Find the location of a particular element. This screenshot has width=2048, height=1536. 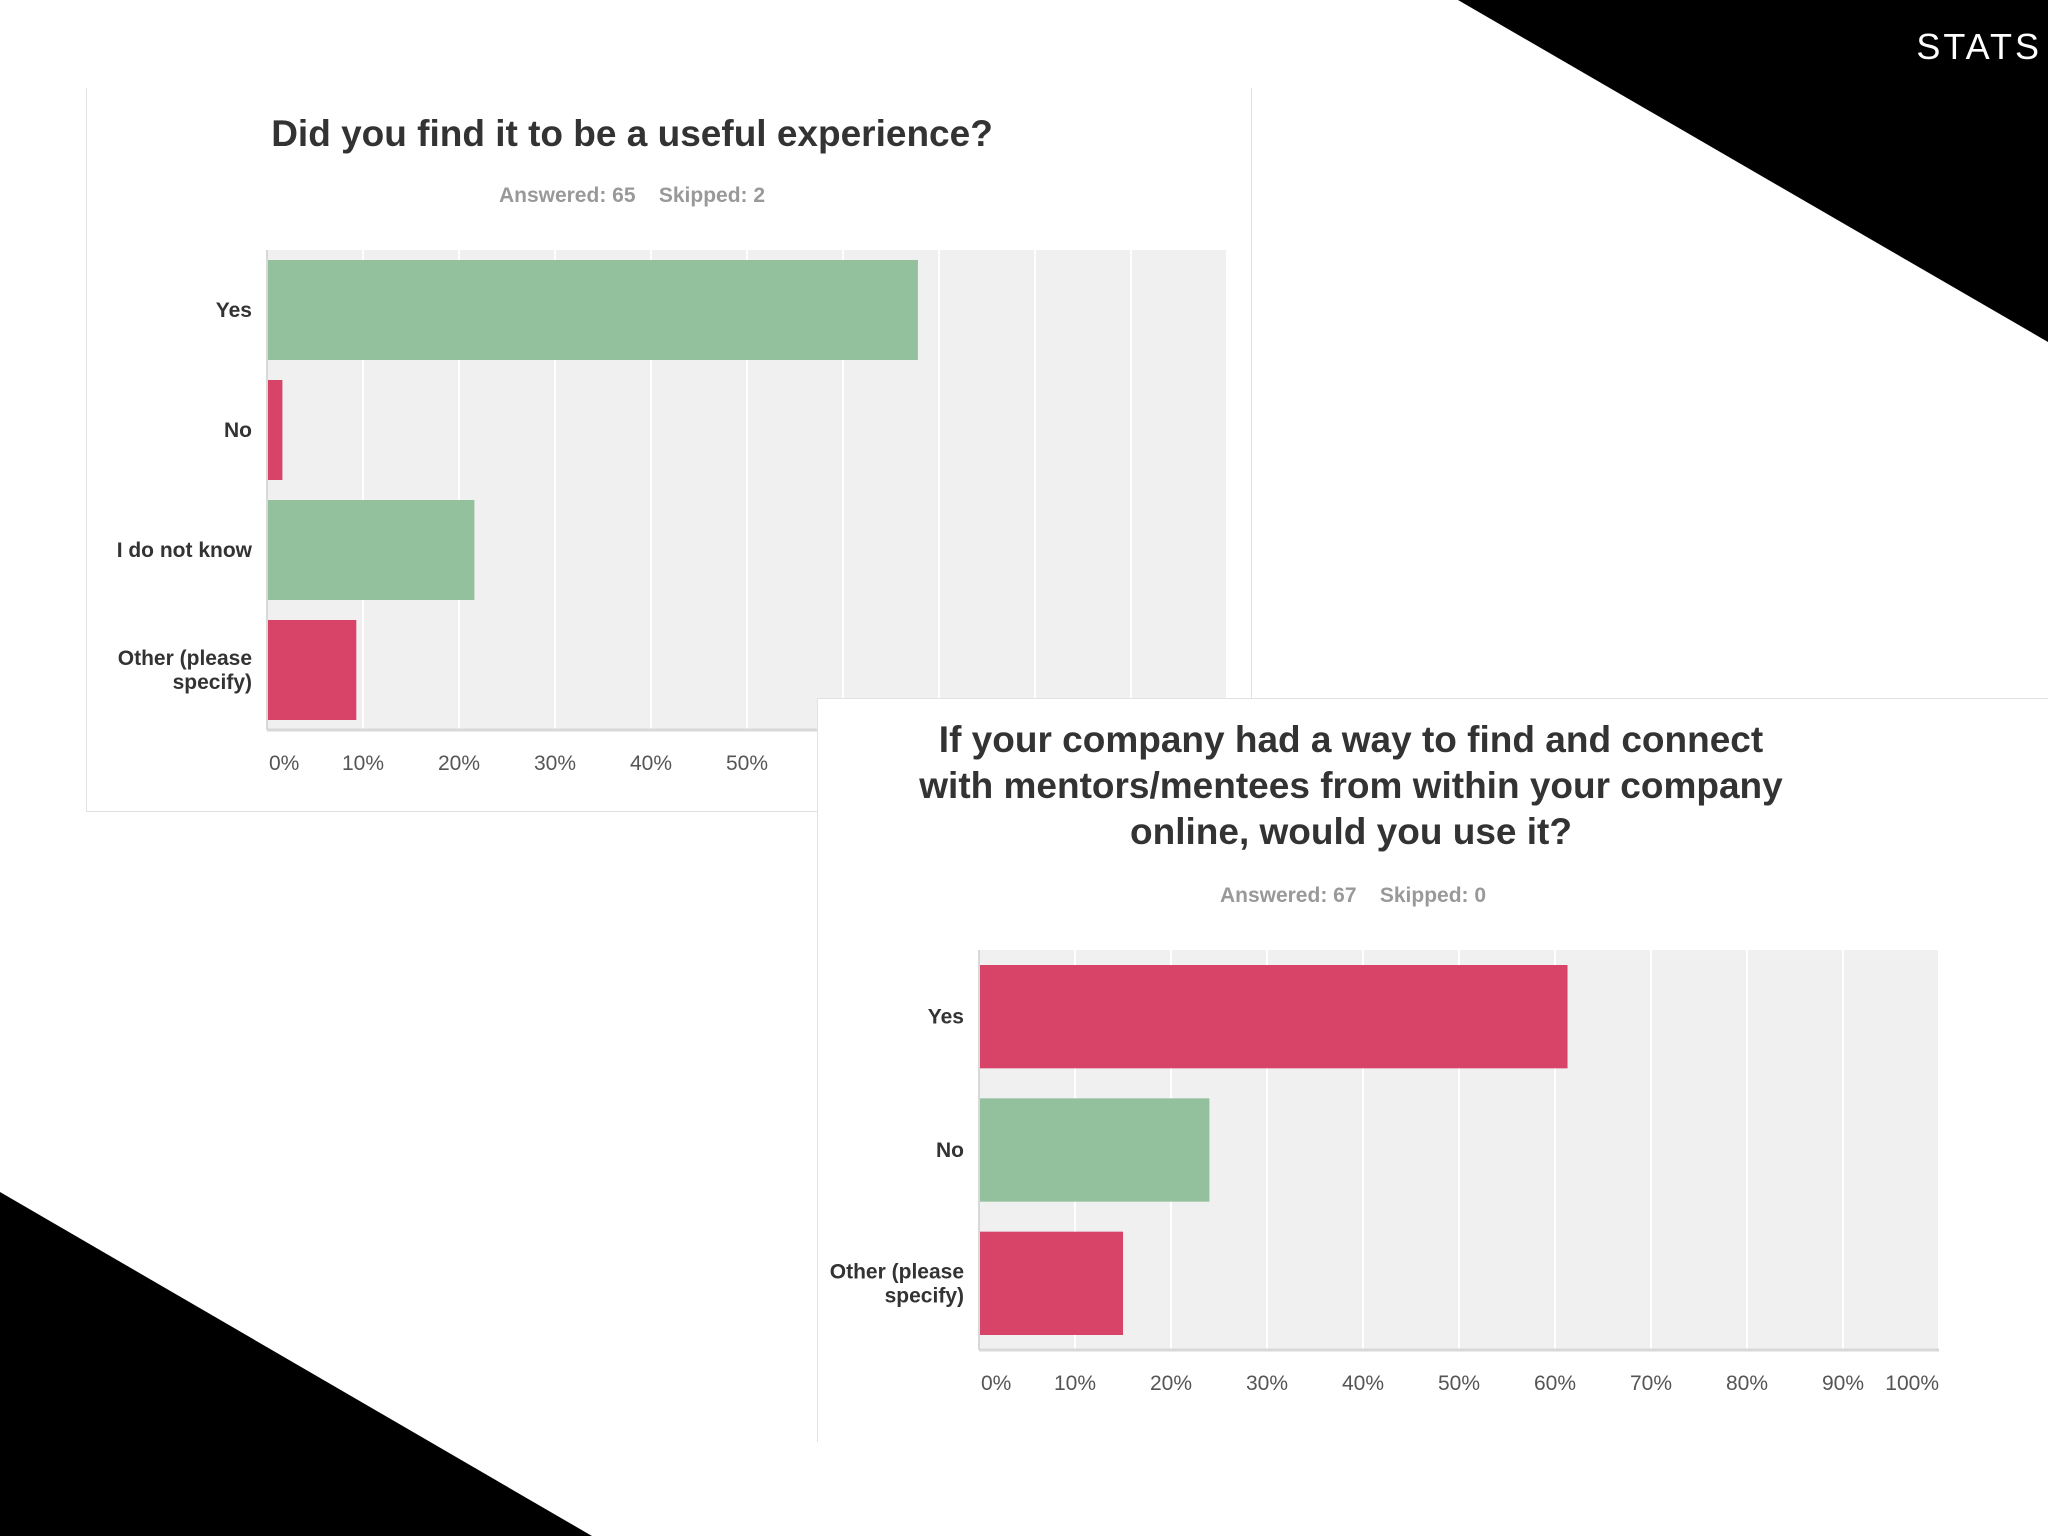

tick-label: 60% is located at coordinates (1555, 1383).